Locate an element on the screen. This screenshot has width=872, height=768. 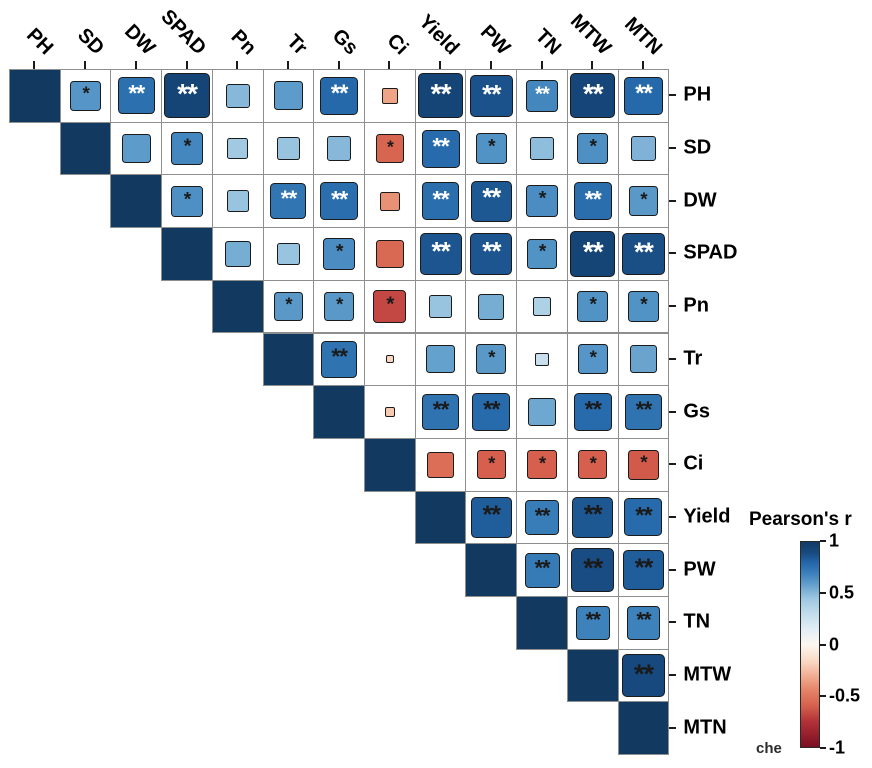
correlation-cell-PW-TN: ** is located at coordinates (542, 570).